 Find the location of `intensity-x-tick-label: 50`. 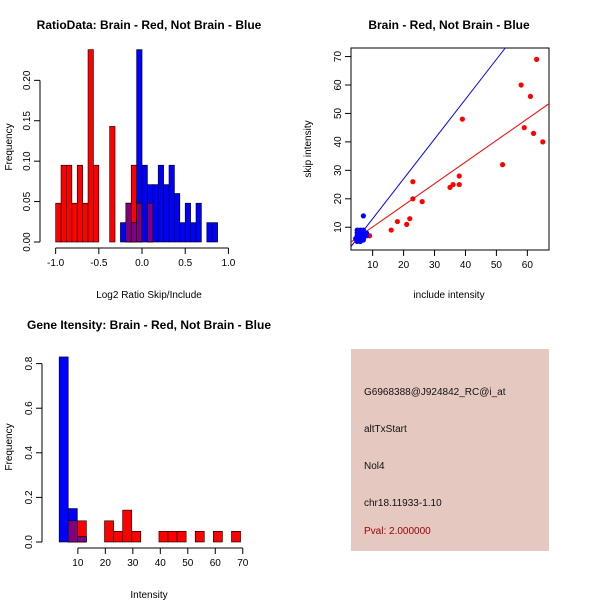

intensity-x-tick-label: 50 is located at coordinates (188, 563).